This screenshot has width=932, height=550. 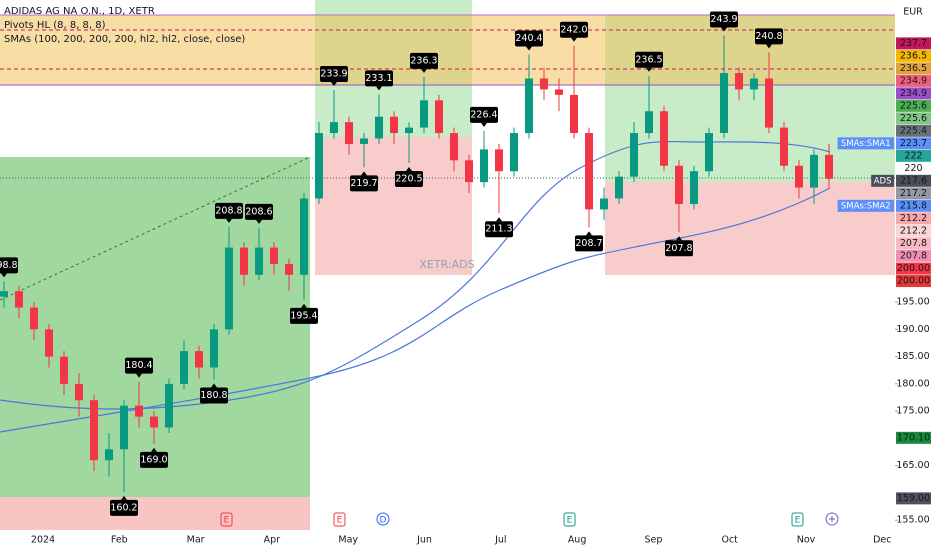 What do you see at coordinates (653, 540) in the screenshot?
I see `x-tick-label: Sep` at bounding box center [653, 540].